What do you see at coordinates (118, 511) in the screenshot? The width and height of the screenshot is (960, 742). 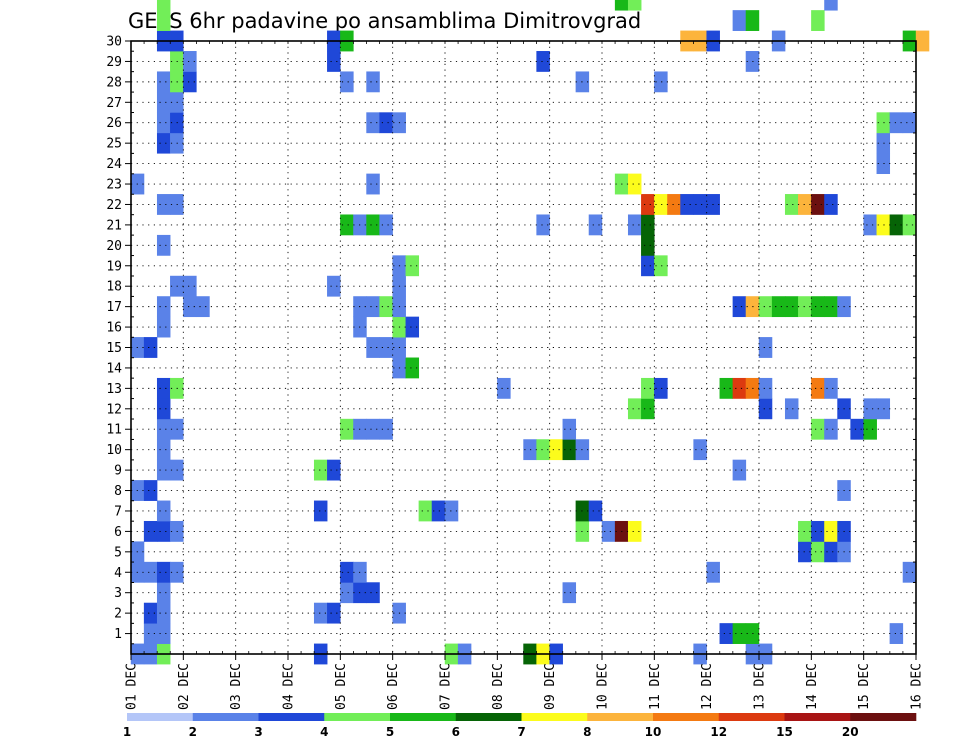 I see `y-tick-label: 7` at bounding box center [118, 511].